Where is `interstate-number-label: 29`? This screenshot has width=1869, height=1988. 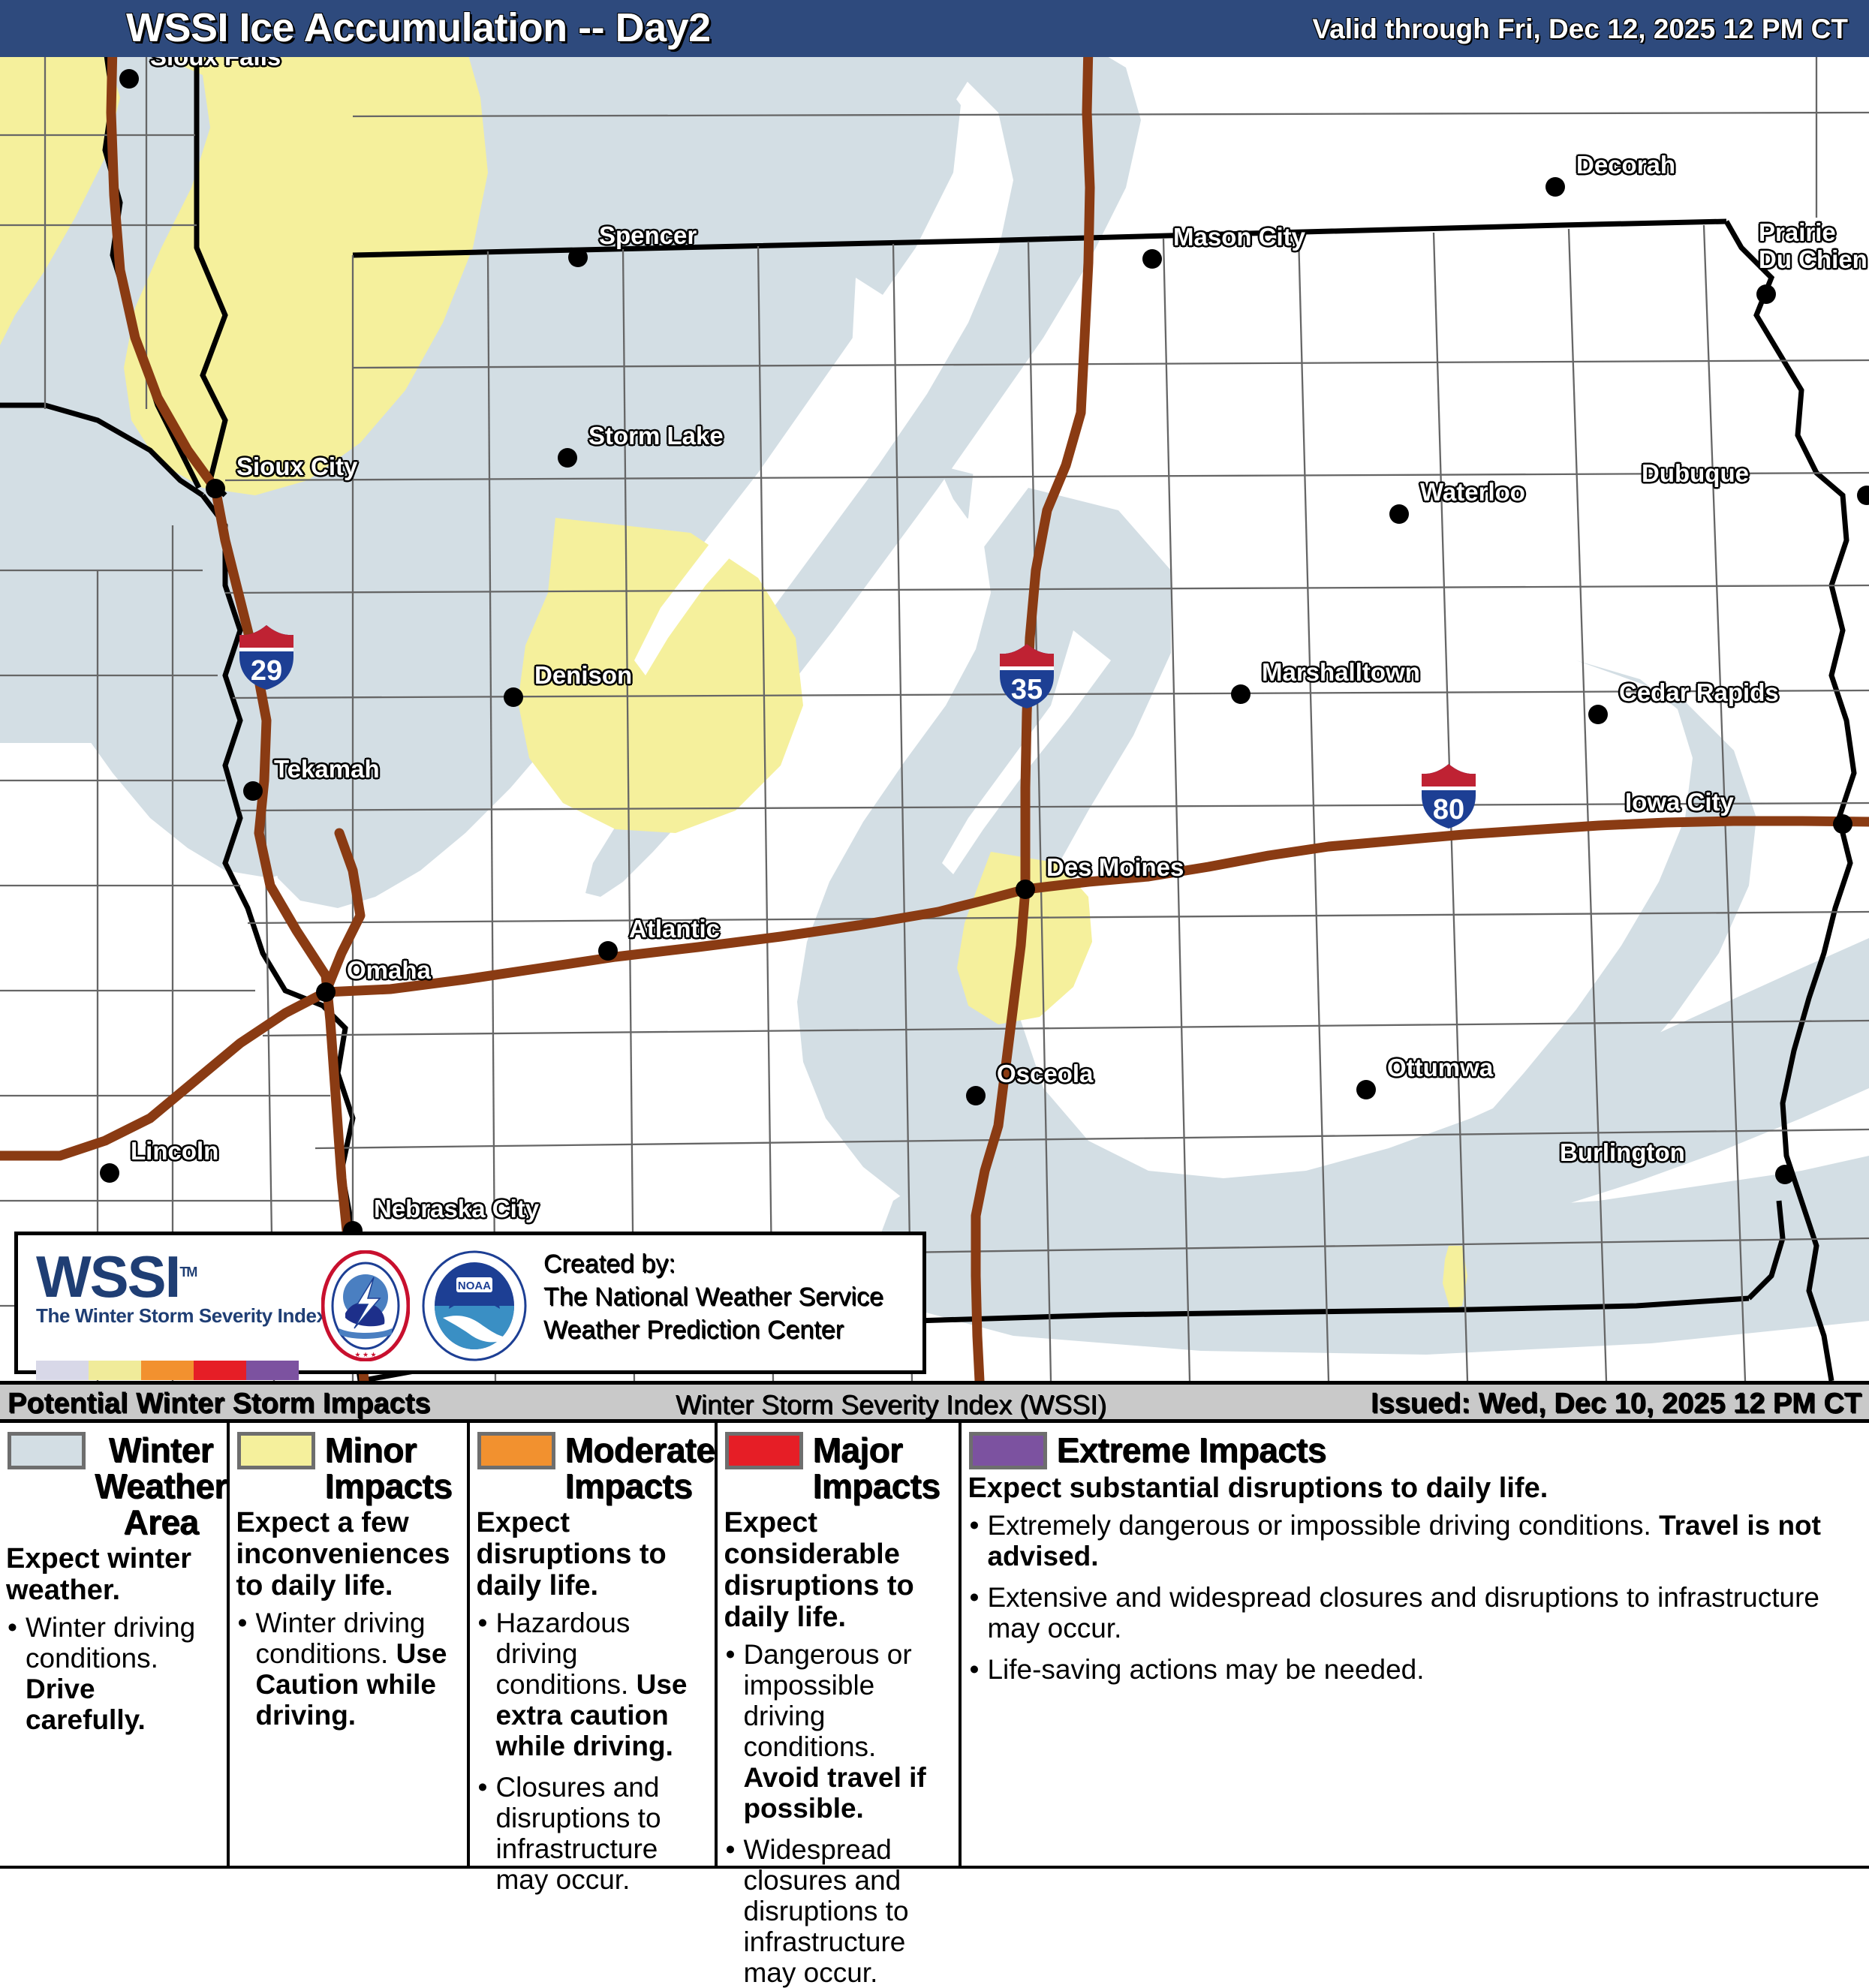 interstate-number-label: 29 is located at coordinates (266, 671).